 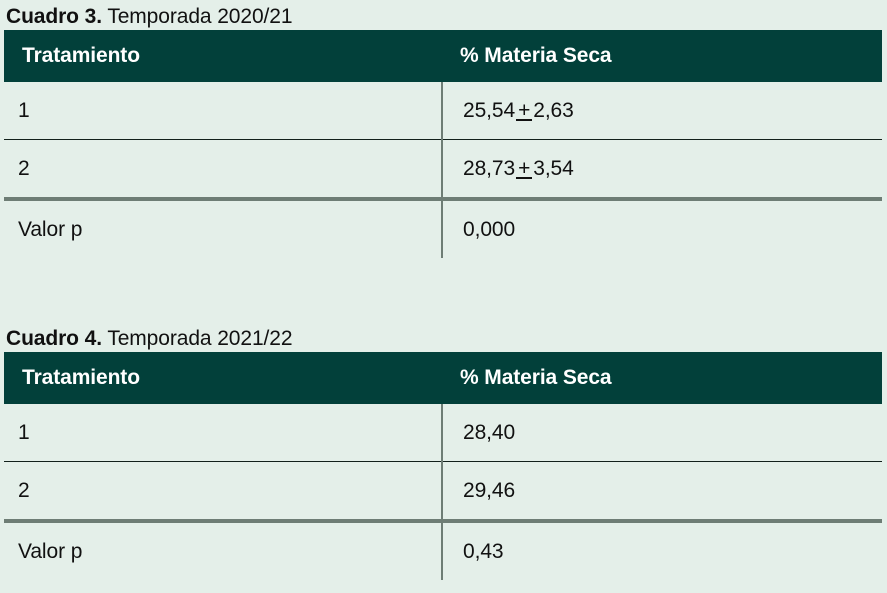 I want to click on value-mean: 28,73, so click(x=489, y=168).